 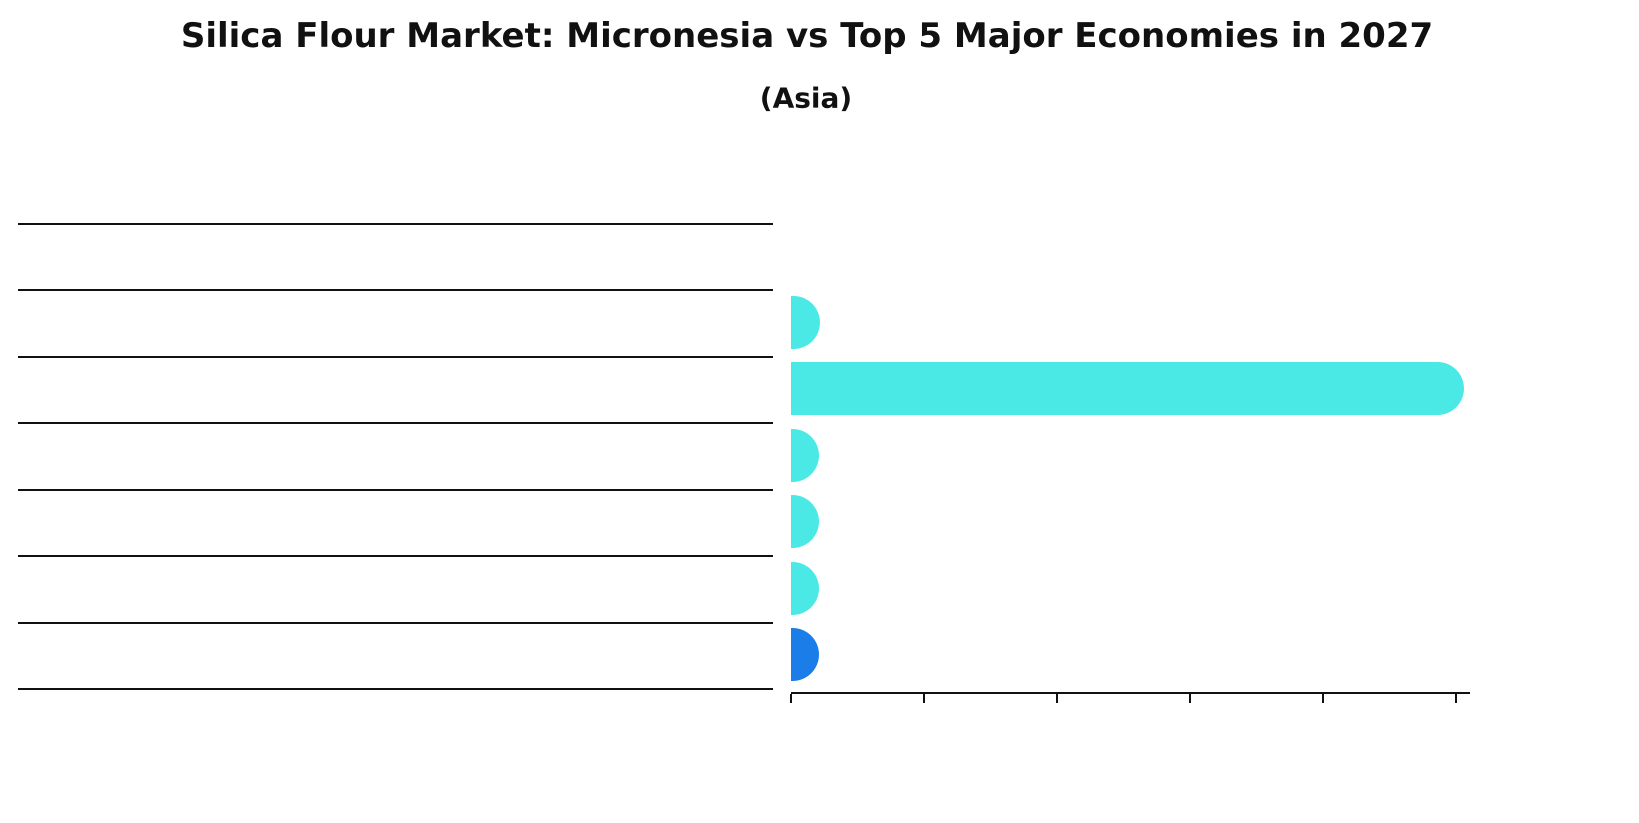 I want to click on chart-subtitle: (Asia), so click(x=806, y=98).